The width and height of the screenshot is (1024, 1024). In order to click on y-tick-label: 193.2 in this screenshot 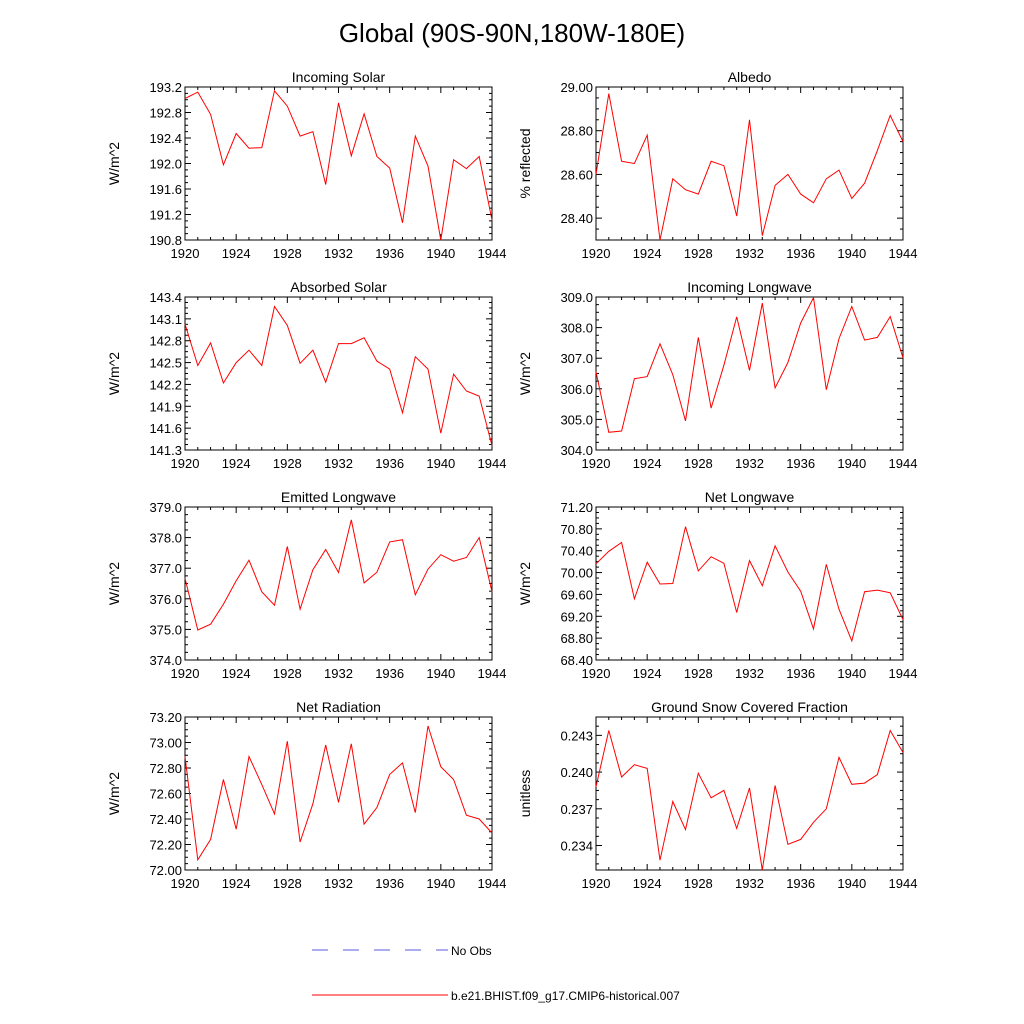, I will do `click(165, 87)`.